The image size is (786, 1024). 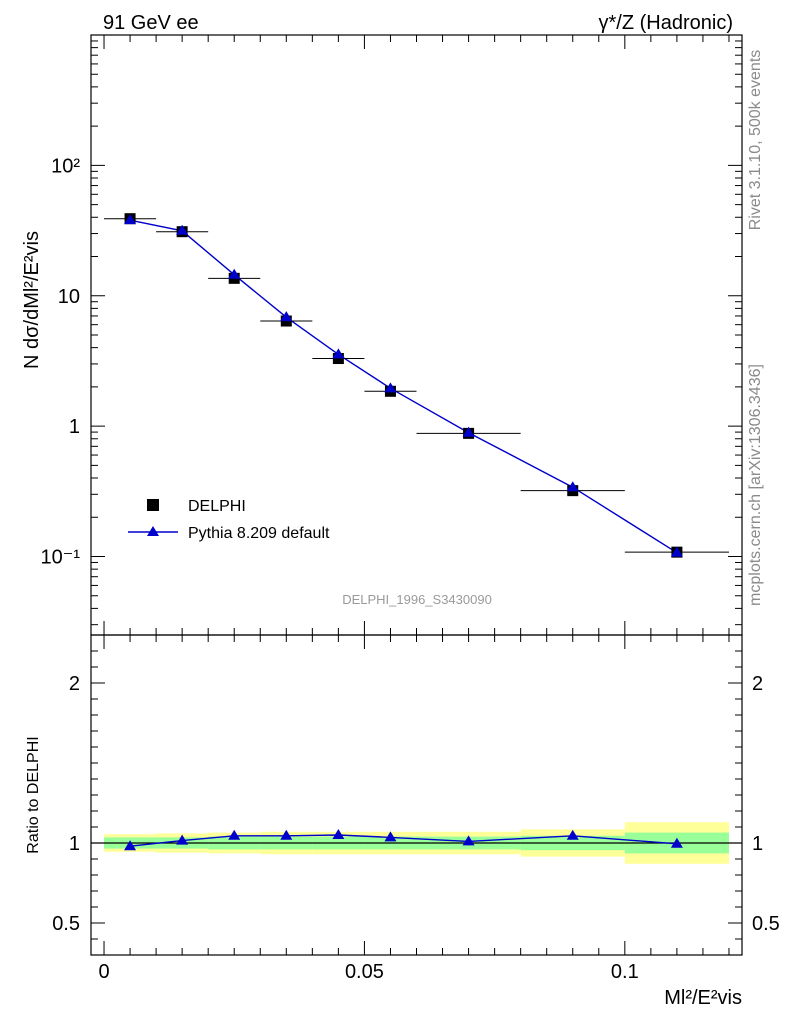 I want to click on x-tick-label: 0, so click(x=103, y=972).